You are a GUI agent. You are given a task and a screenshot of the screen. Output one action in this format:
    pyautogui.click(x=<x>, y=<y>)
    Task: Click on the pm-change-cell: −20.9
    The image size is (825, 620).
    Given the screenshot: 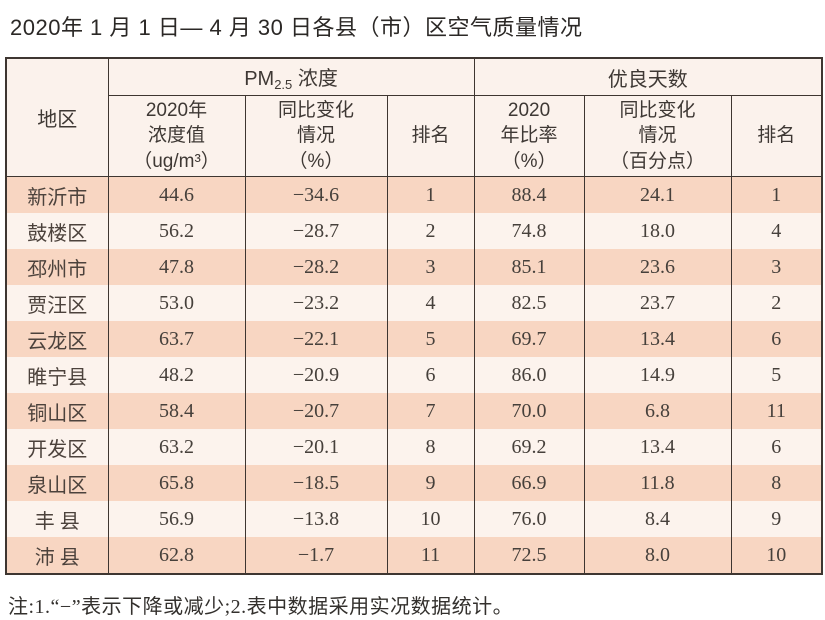 What is the action you would take?
    pyautogui.click(x=316, y=375)
    